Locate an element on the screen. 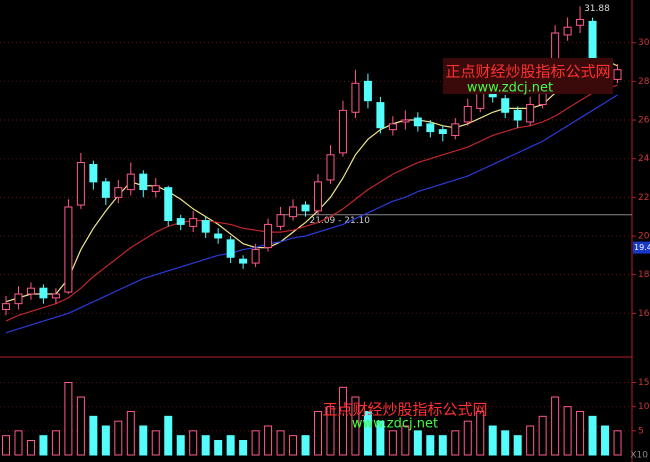 This screenshot has height=462, width=650. y-tick-label: 10 is located at coordinates (644, 407).